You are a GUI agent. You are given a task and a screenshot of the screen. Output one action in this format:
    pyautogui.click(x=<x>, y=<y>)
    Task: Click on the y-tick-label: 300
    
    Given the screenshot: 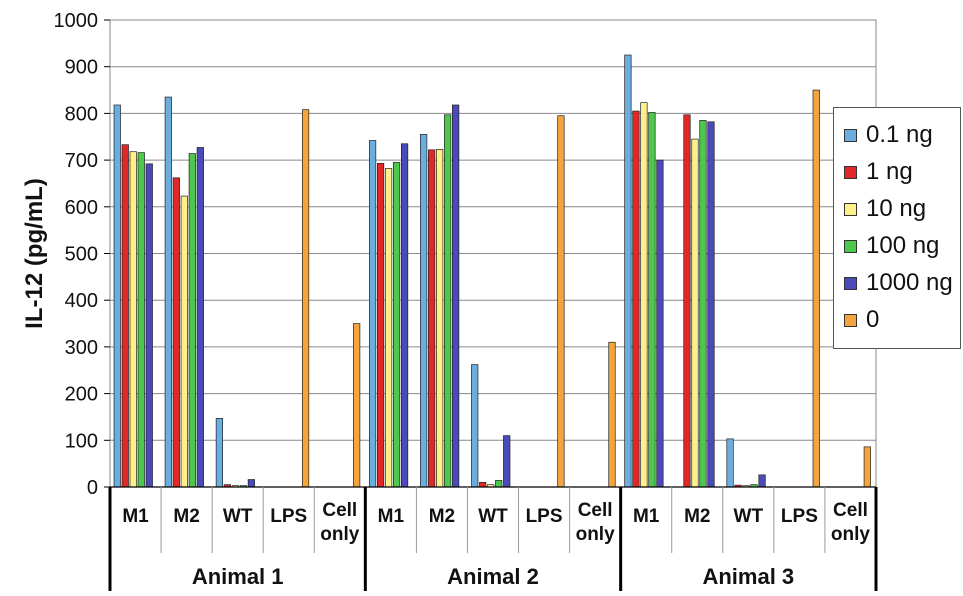 What is the action you would take?
    pyautogui.click(x=81, y=348)
    